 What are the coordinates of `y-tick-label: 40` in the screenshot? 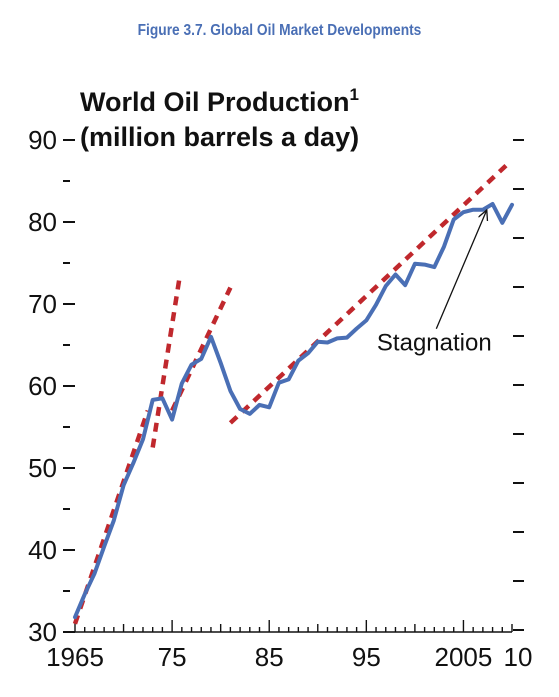 It's located at (42, 550).